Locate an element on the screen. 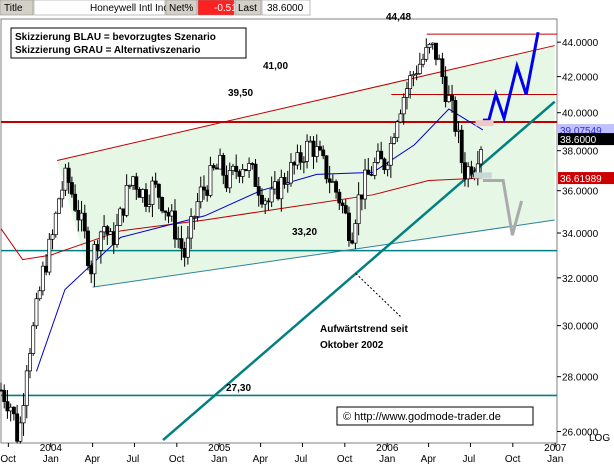 The image size is (614, 464). channel-lower-line is located at coordinates (323, 253).